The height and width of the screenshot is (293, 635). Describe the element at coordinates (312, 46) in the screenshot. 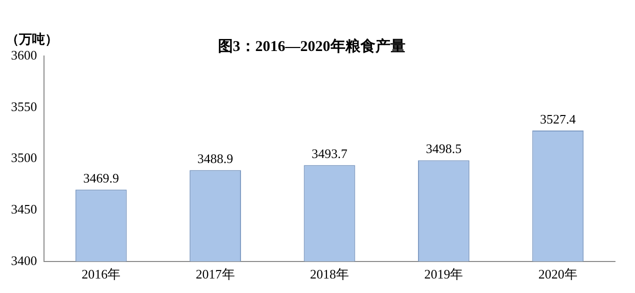

I see `chart-title: 图3：2016—2020年粮食产量` at that location.